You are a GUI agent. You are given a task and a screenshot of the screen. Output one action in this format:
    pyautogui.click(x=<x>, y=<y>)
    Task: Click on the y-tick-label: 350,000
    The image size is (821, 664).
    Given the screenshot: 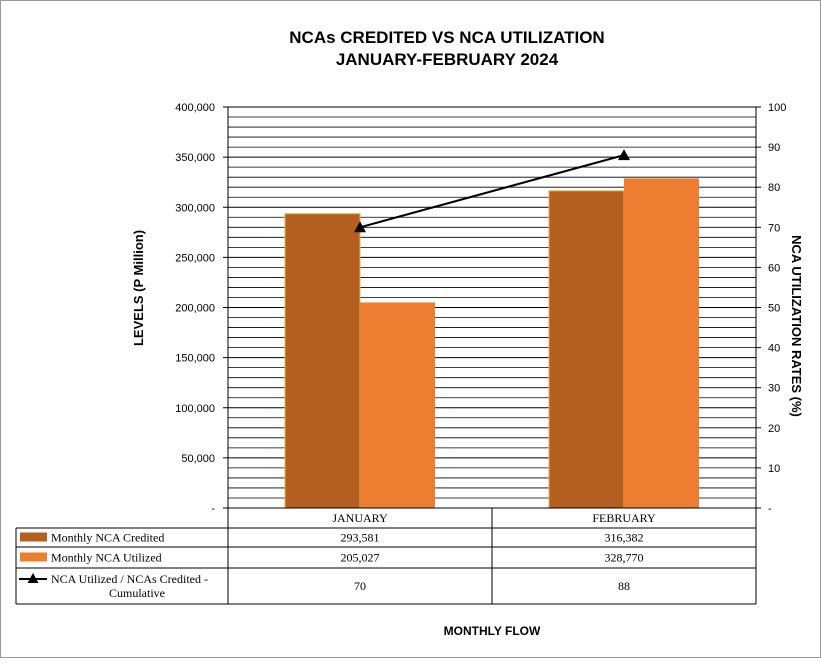 What is the action you would take?
    pyautogui.click(x=195, y=158)
    